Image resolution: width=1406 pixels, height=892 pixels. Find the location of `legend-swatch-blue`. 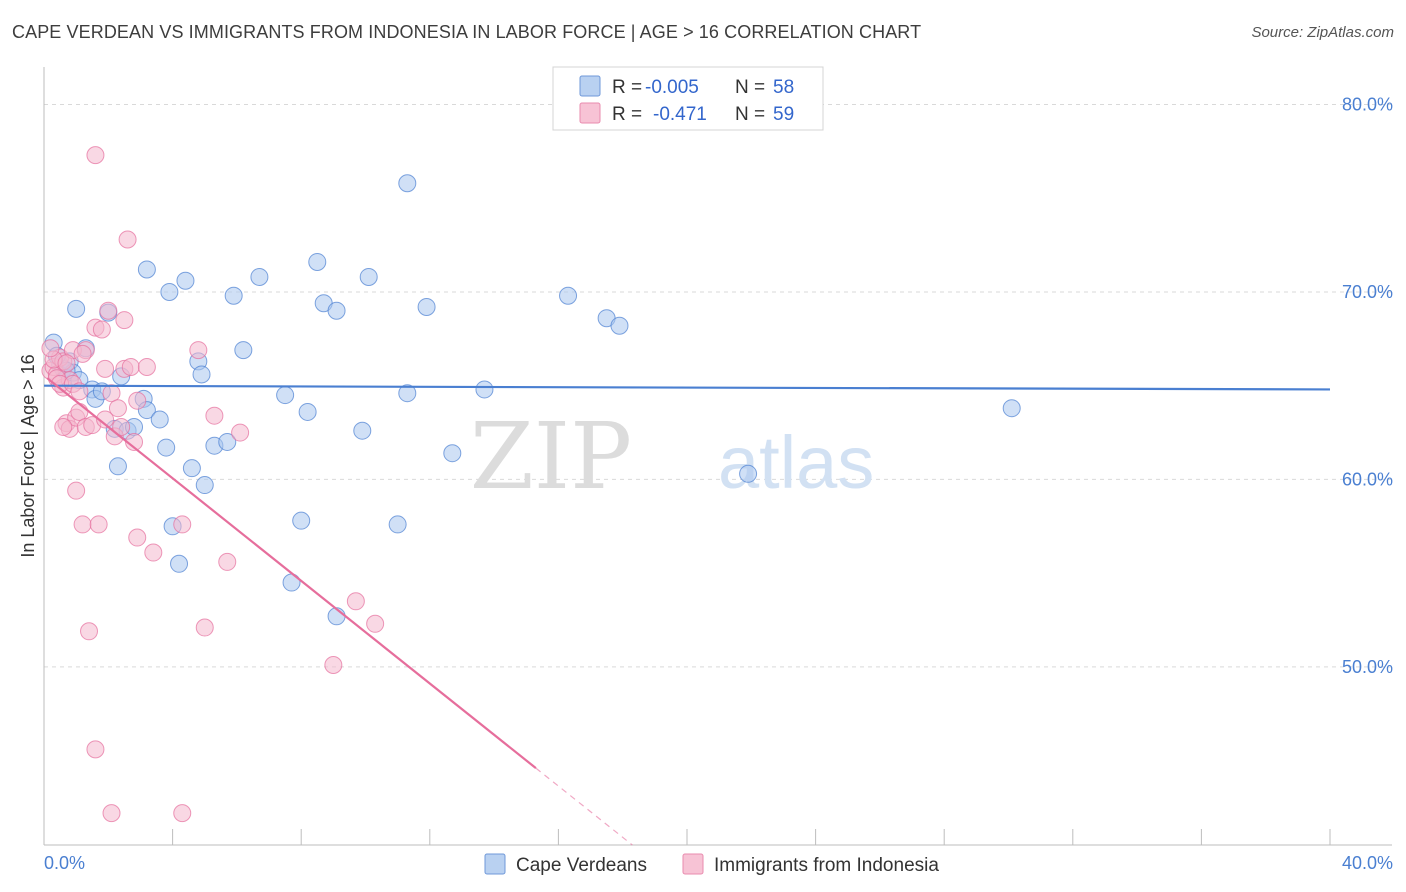

legend-swatch-blue is located at coordinates (590, 86).